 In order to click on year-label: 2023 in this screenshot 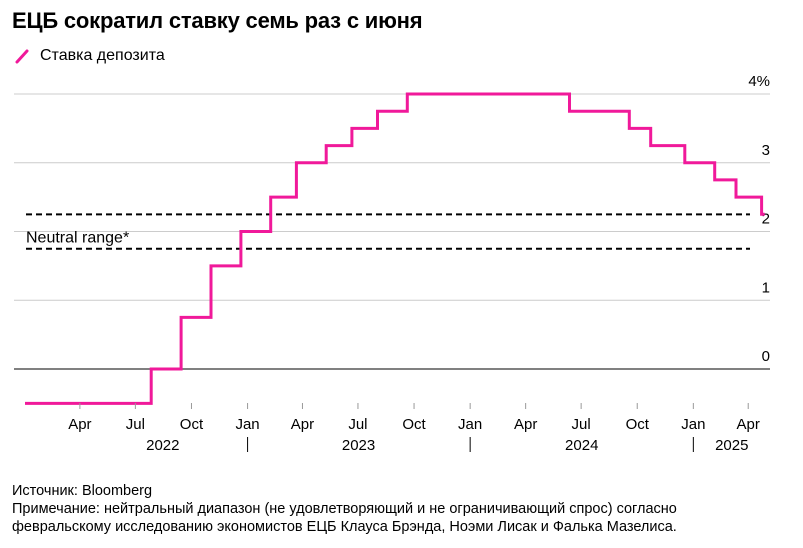, I will do `click(358, 445)`.